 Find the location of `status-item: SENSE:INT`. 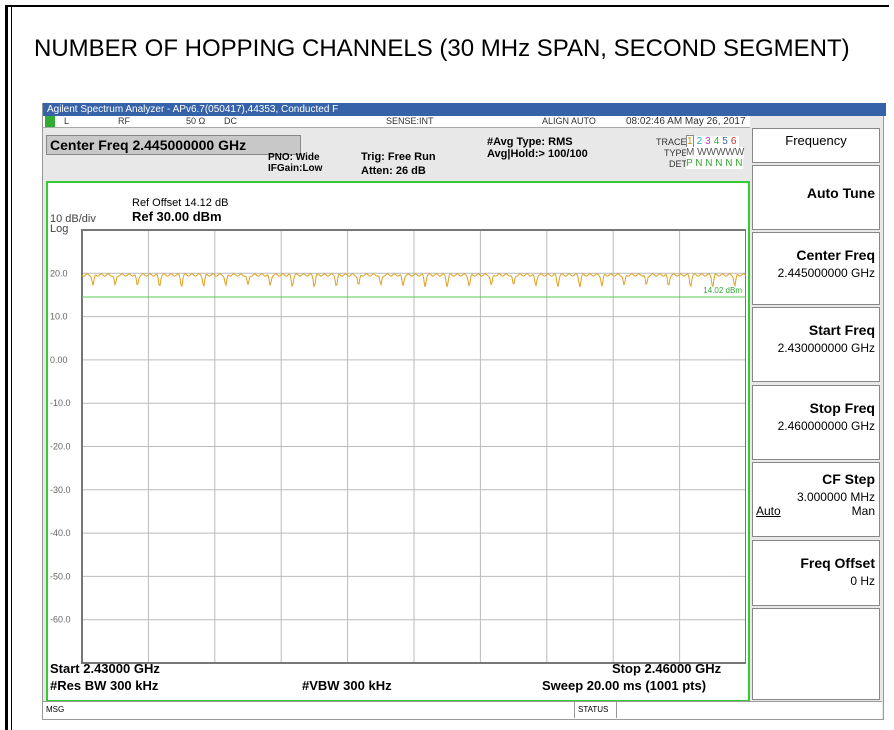

status-item: SENSE:INT is located at coordinates (410, 121).